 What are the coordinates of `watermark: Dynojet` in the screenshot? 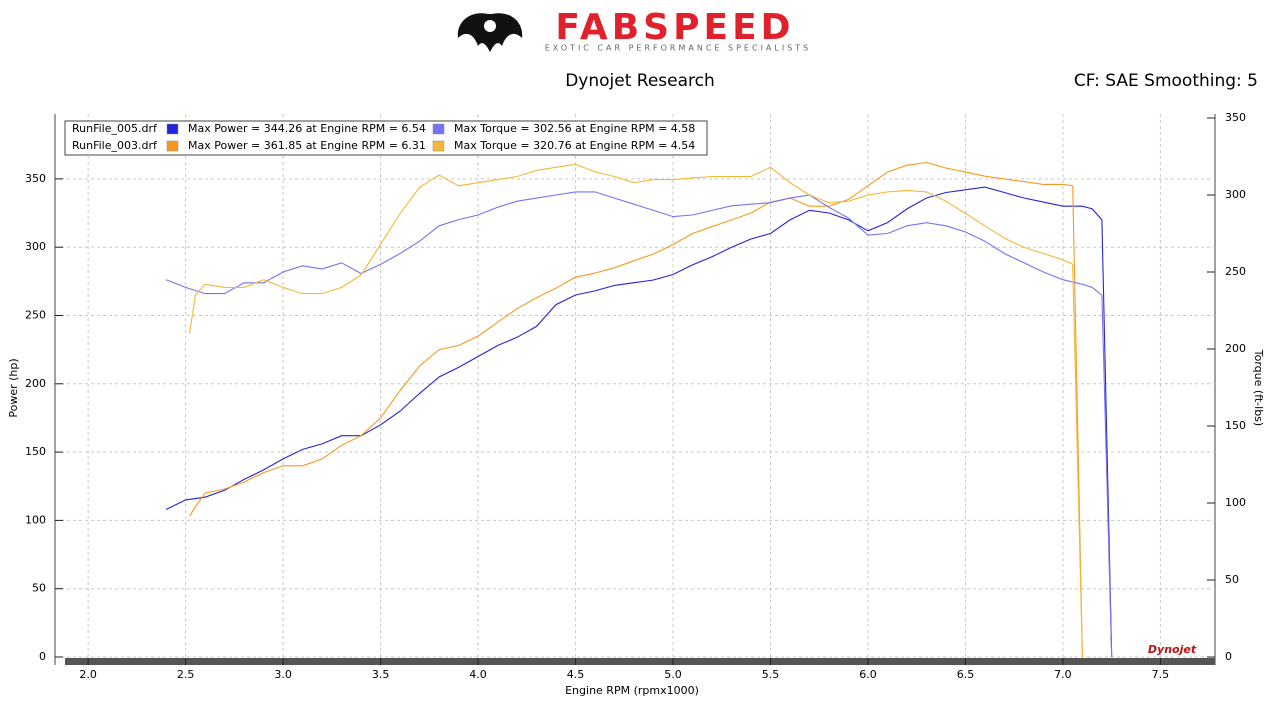 It's located at (1172, 649).